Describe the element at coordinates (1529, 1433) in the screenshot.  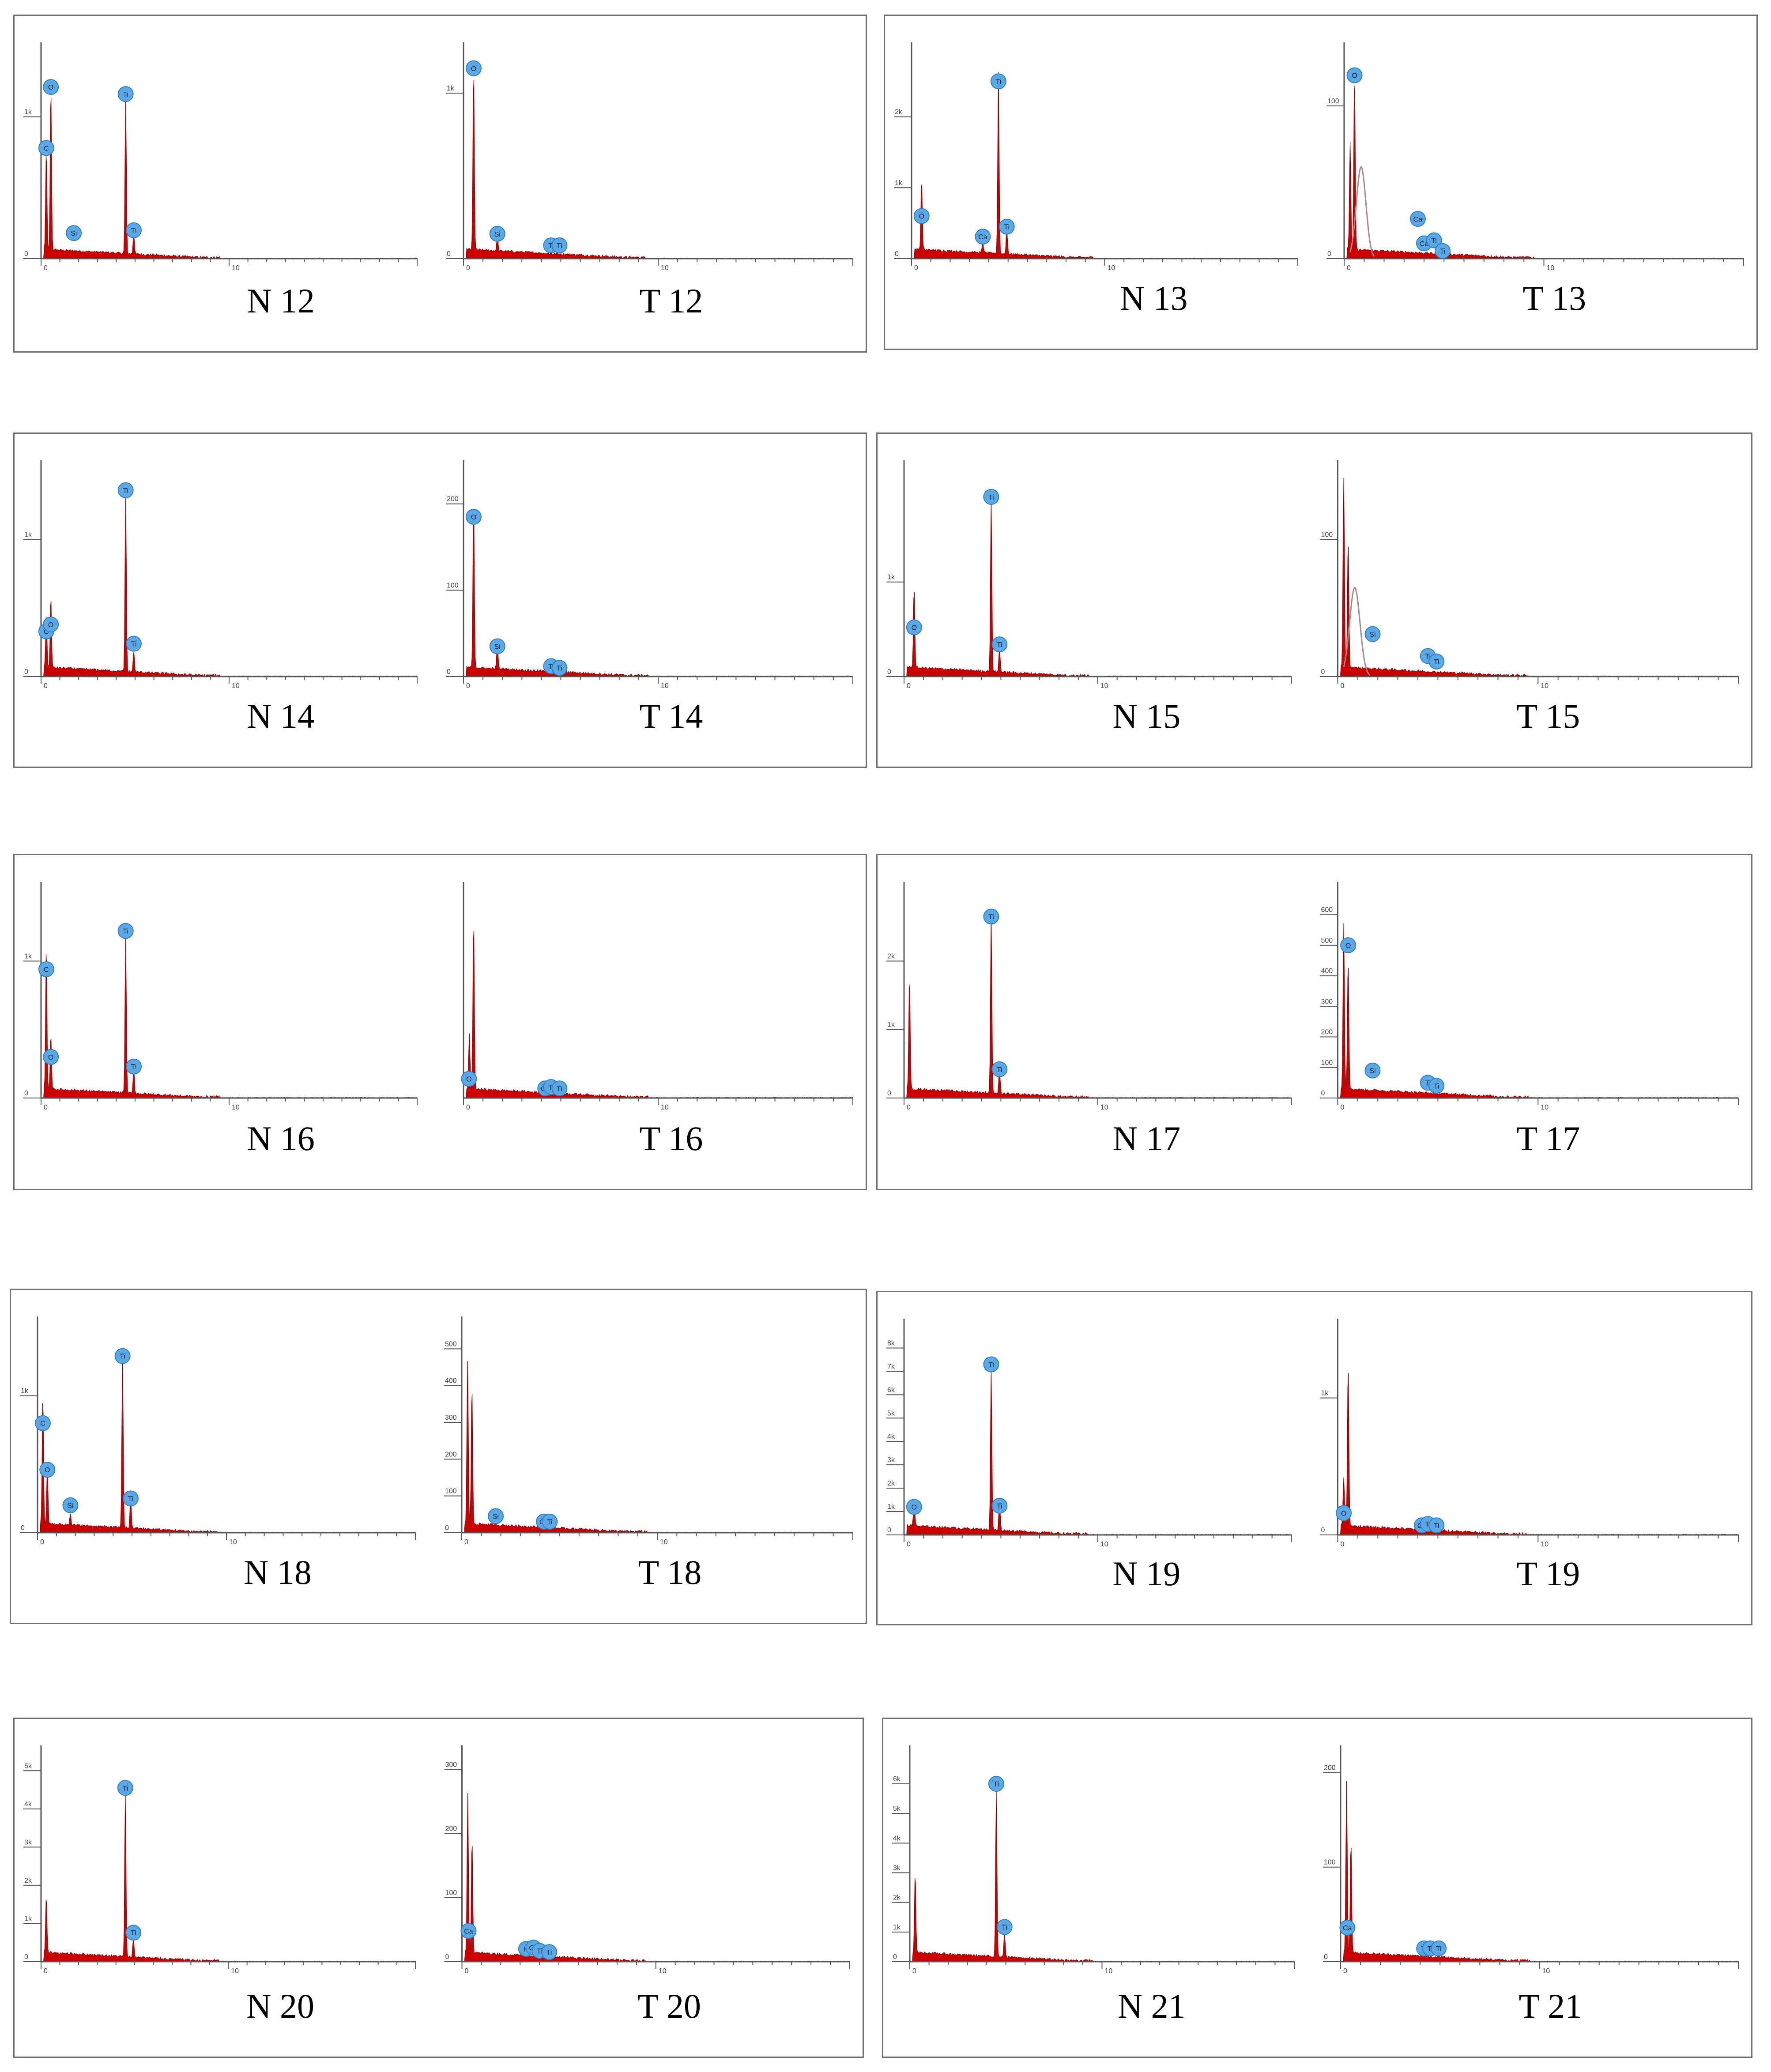
I see `spectrum-plot: 01001kOCaTiTi` at that location.